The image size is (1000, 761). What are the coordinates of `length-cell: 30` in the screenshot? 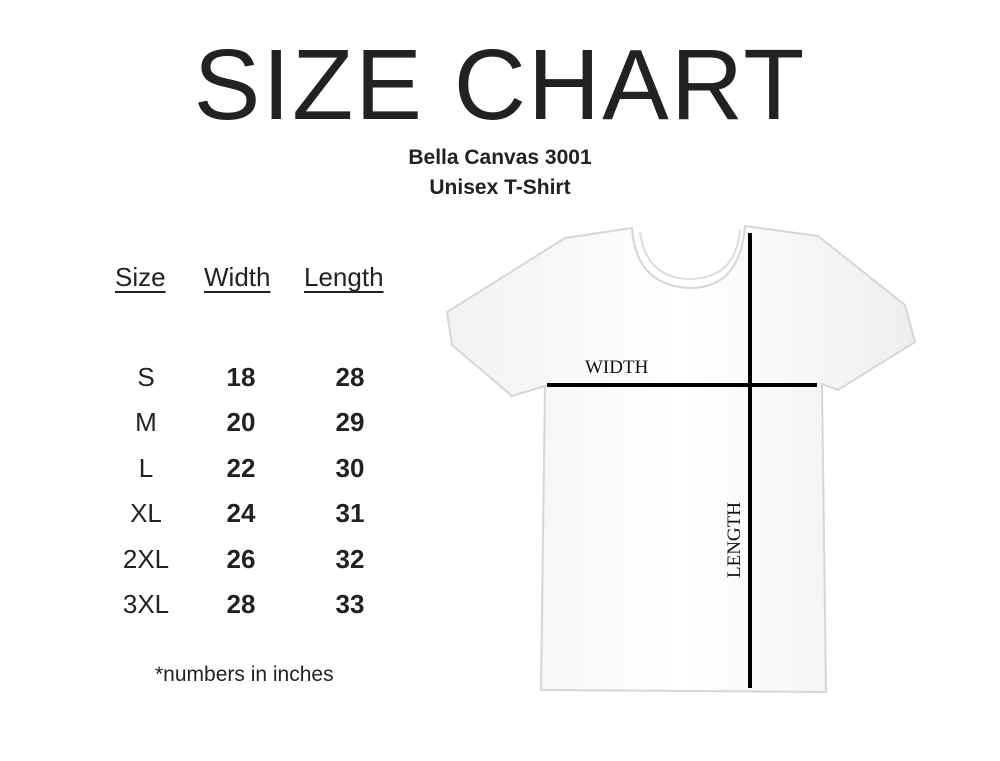 It's located at (350, 467).